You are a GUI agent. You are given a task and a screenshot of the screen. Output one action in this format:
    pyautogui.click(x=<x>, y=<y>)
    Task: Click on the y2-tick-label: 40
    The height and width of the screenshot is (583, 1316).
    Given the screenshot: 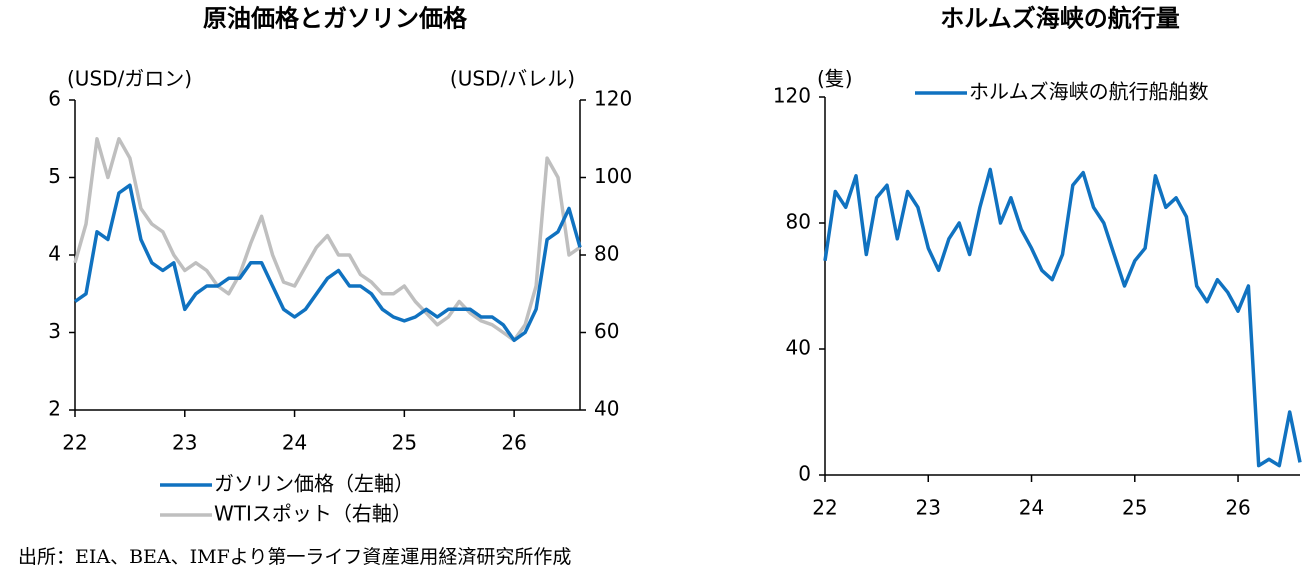 What is the action you would take?
    pyautogui.click(x=606, y=409)
    